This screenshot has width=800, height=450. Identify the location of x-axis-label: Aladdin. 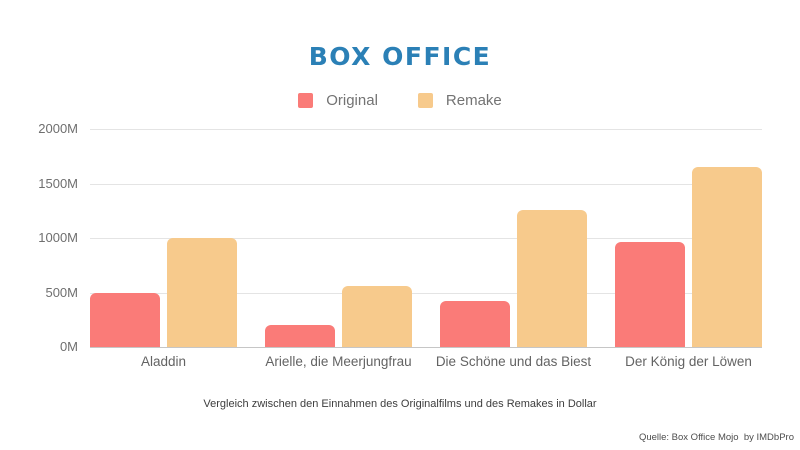
(163, 361).